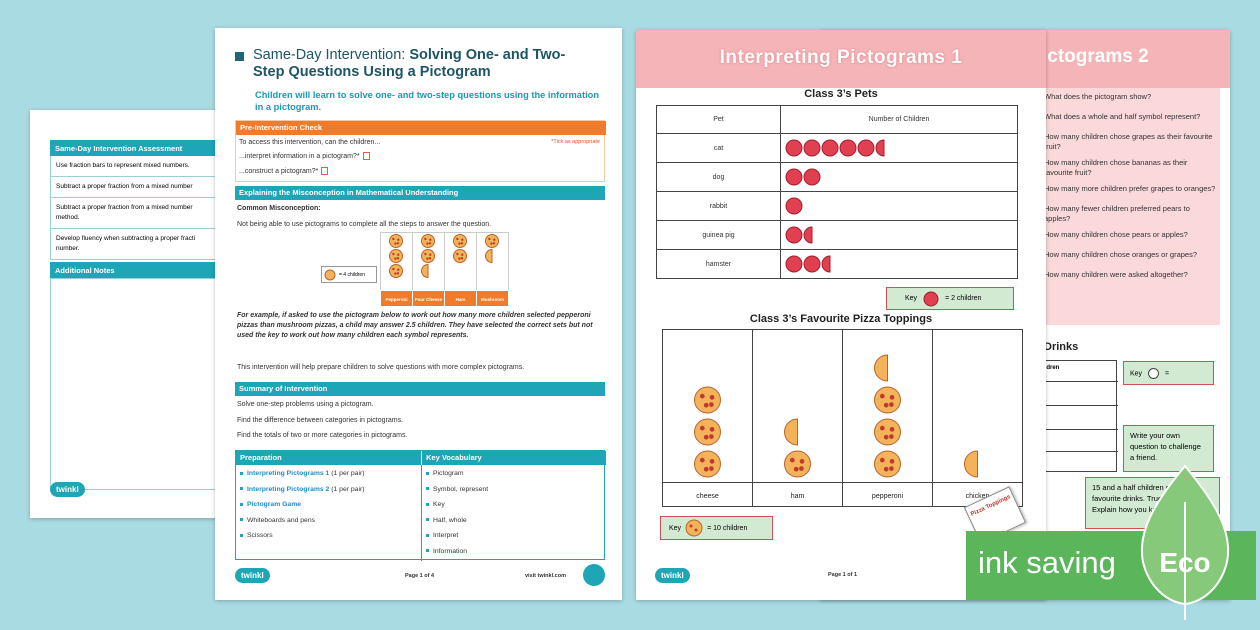 This screenshot has height=630, width=1260. What do you see at coordinates (325, 171) in the screenshot?
I see `checkbox` at bounding box center [325, 171].